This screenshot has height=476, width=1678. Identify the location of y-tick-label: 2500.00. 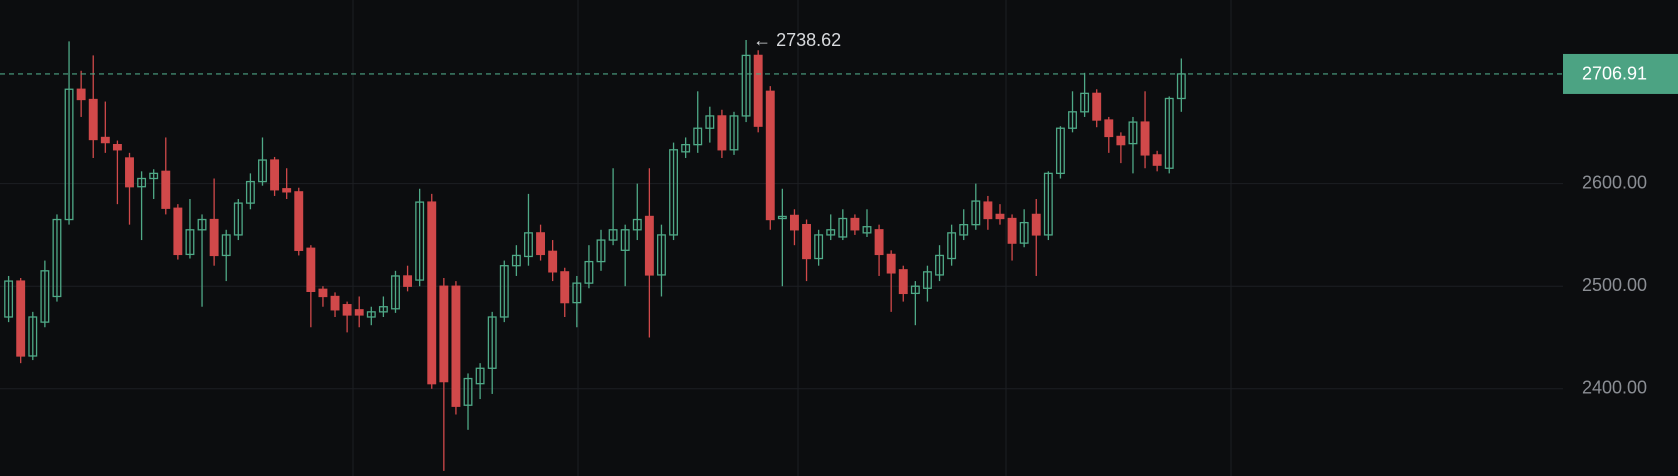
(1614, 285).